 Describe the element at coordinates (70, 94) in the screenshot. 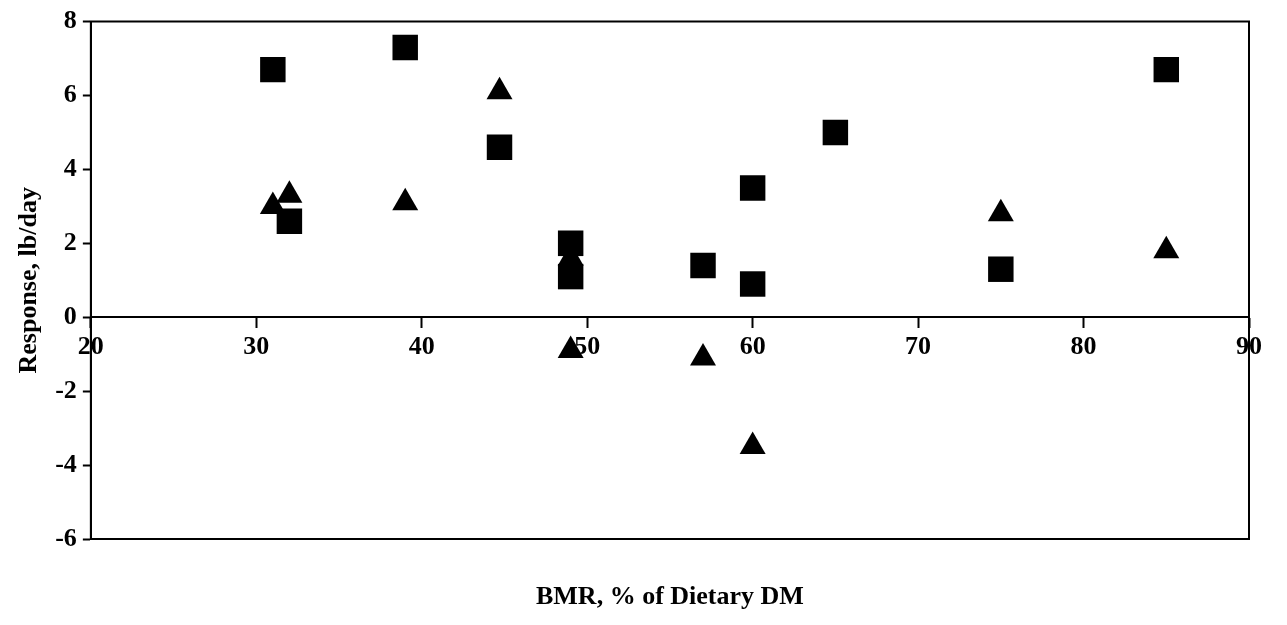

I see `y-tick-label: 6` at that location.